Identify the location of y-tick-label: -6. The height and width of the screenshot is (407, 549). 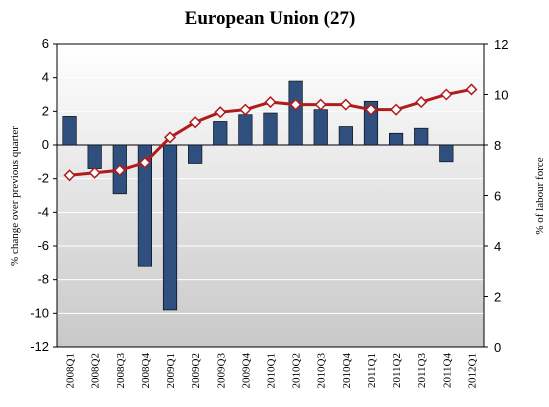
(43, 245).